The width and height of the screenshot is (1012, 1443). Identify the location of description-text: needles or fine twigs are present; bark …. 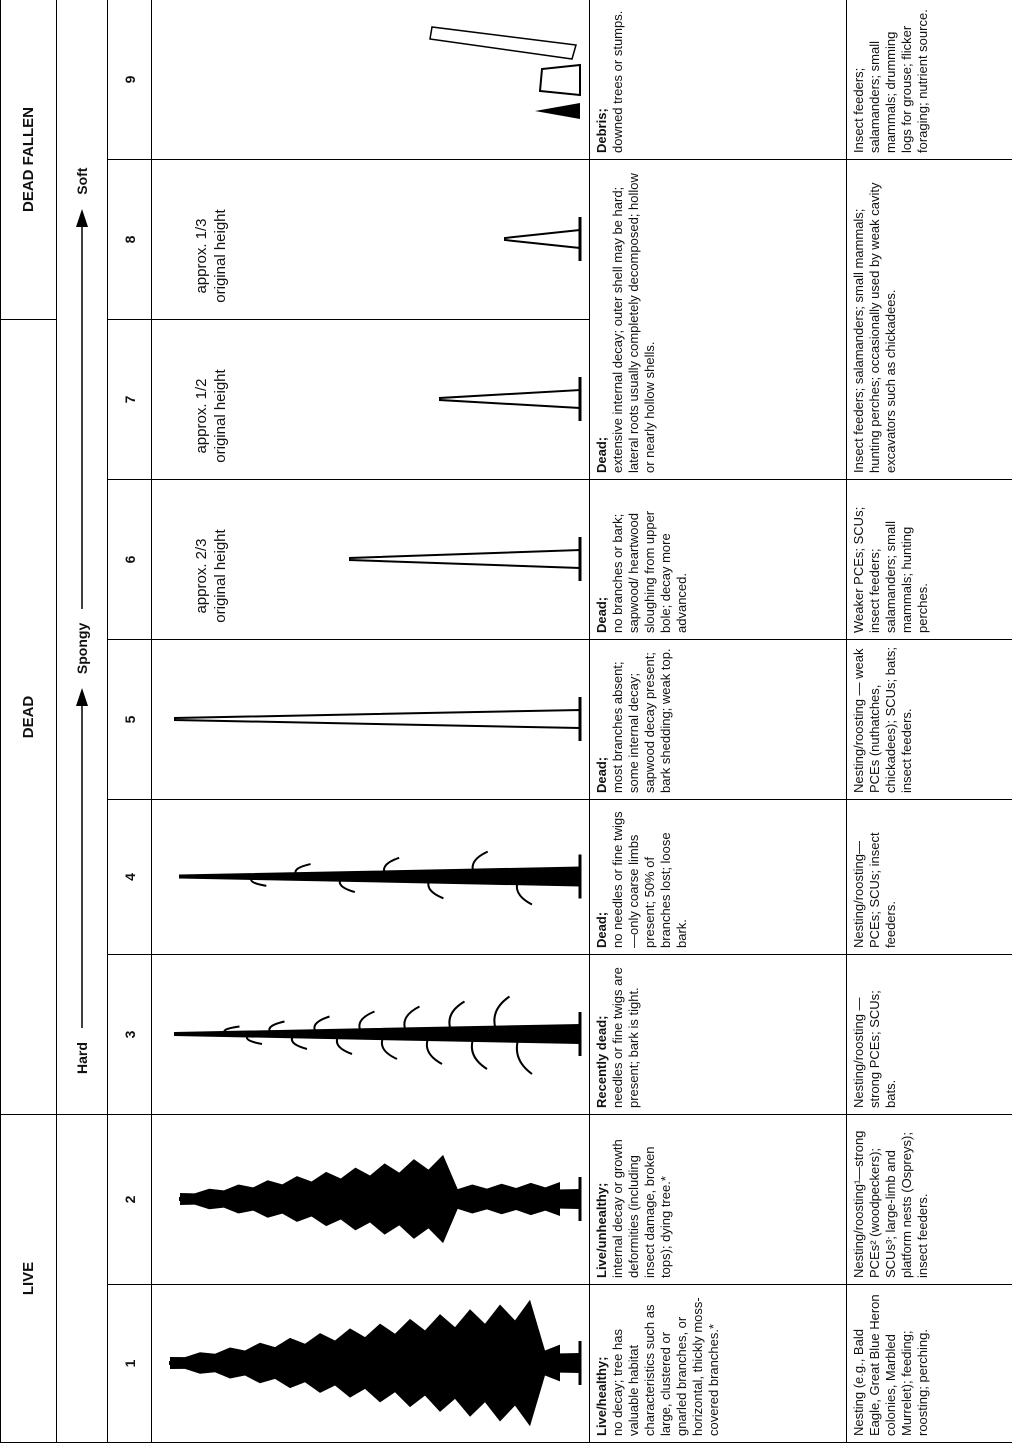
(625, 1037).